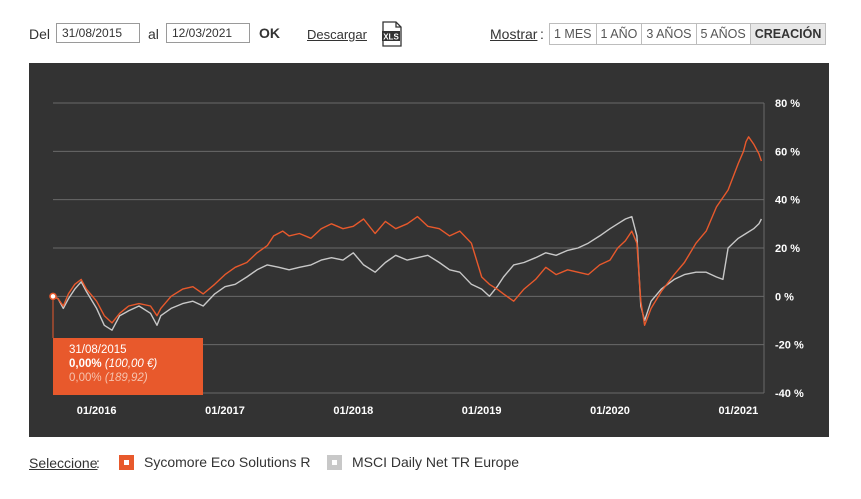  Describe the element at coordinates (787, 152) in the screenshot. I see `y-tick-label: 60 %` at that location.